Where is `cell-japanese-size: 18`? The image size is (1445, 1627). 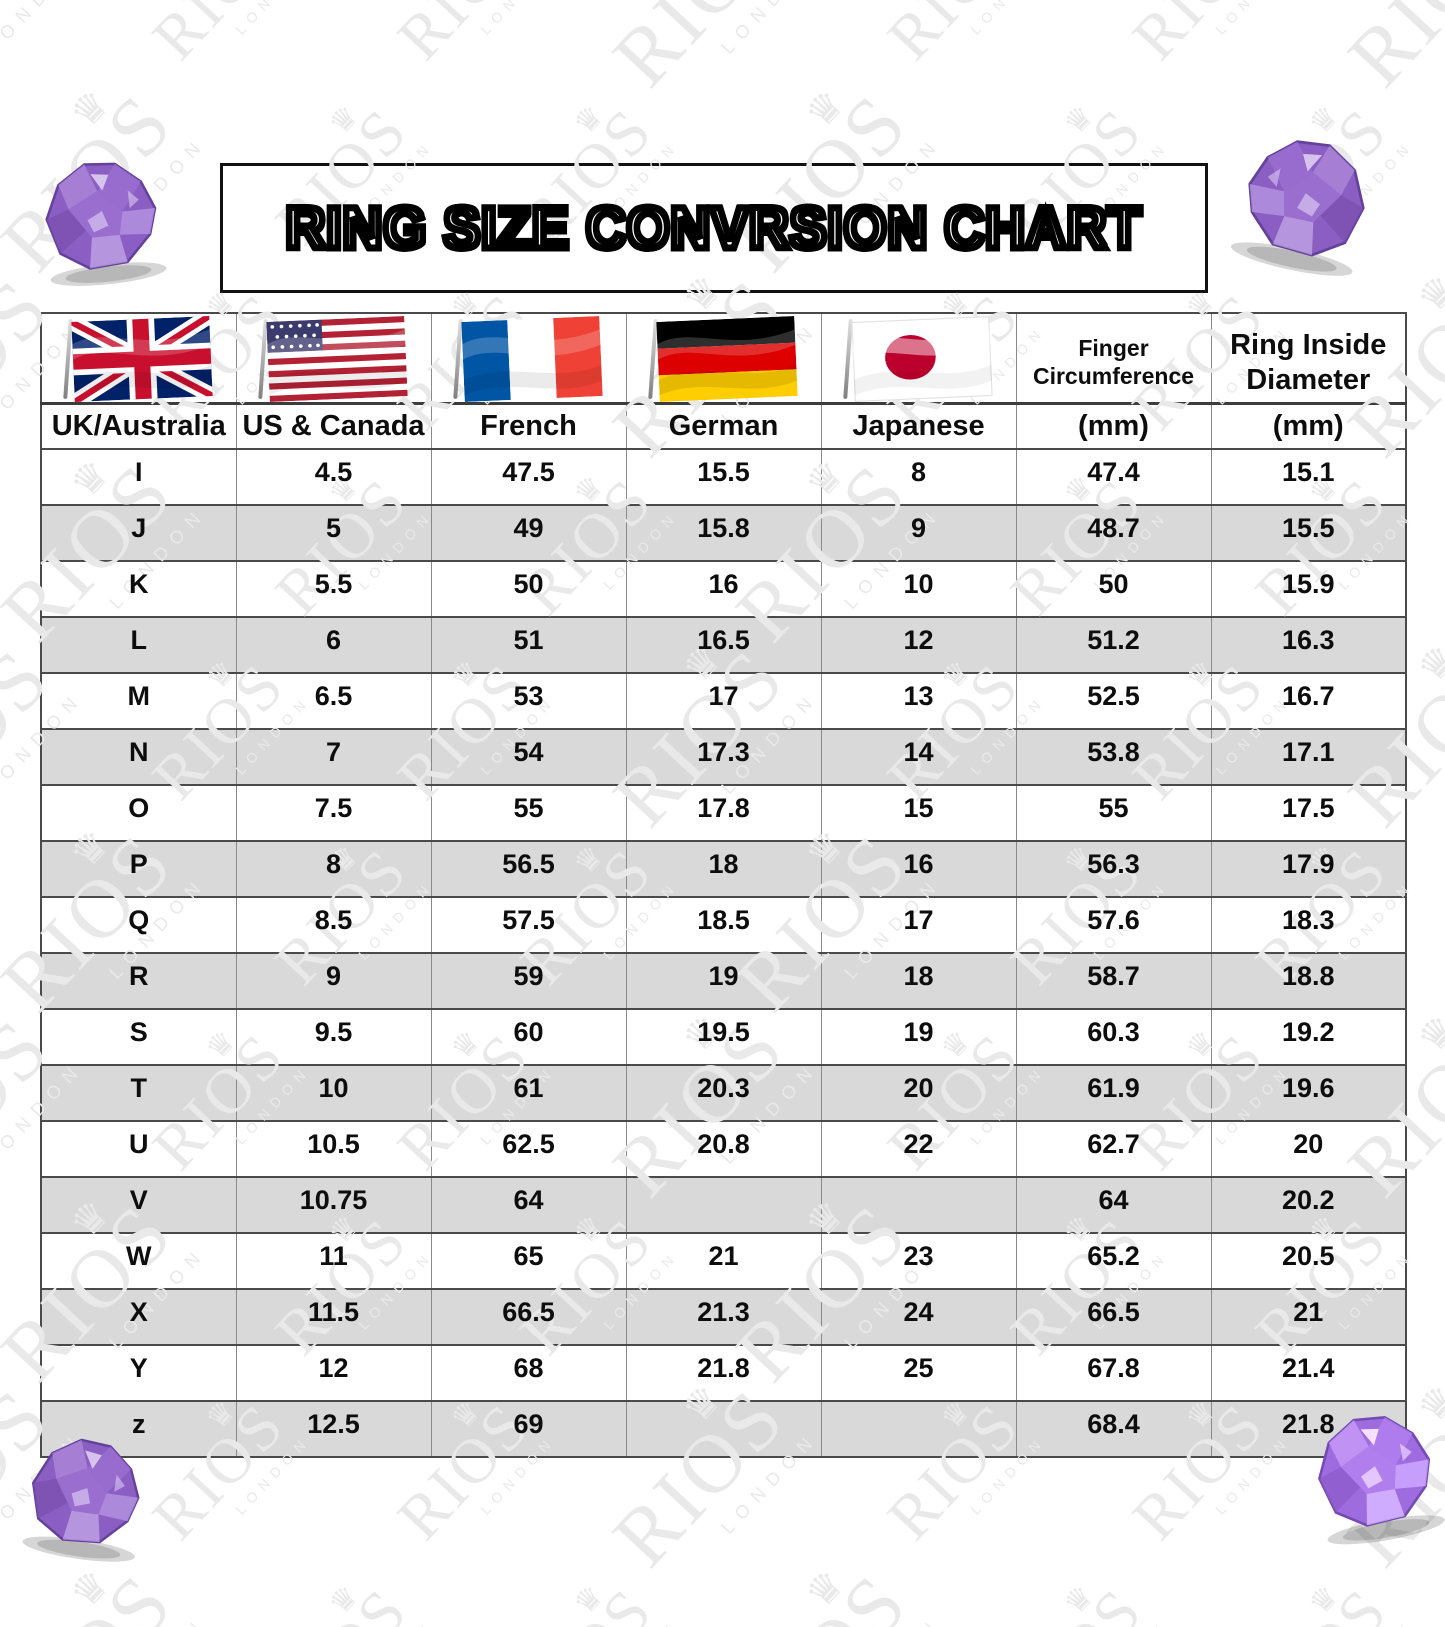
cell-japanese-size: 18 is located at coordinates (918, 981).